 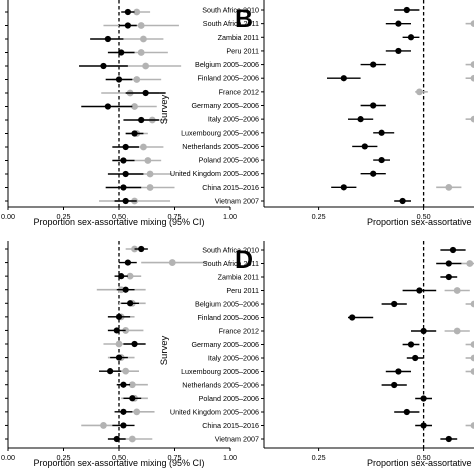 I want to click on x-tick-label: 1.00, so click(x=230, y=216).